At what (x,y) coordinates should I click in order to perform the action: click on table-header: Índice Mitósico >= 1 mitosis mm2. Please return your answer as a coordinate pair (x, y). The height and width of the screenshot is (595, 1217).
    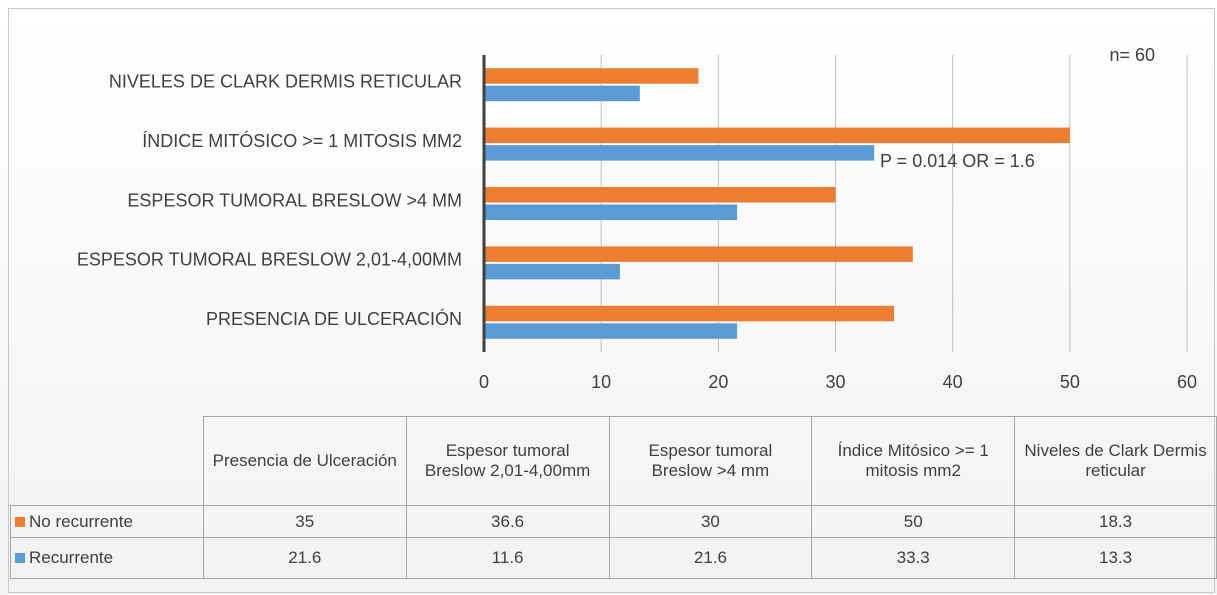
    Looking at the image, I should click on (913, 461).